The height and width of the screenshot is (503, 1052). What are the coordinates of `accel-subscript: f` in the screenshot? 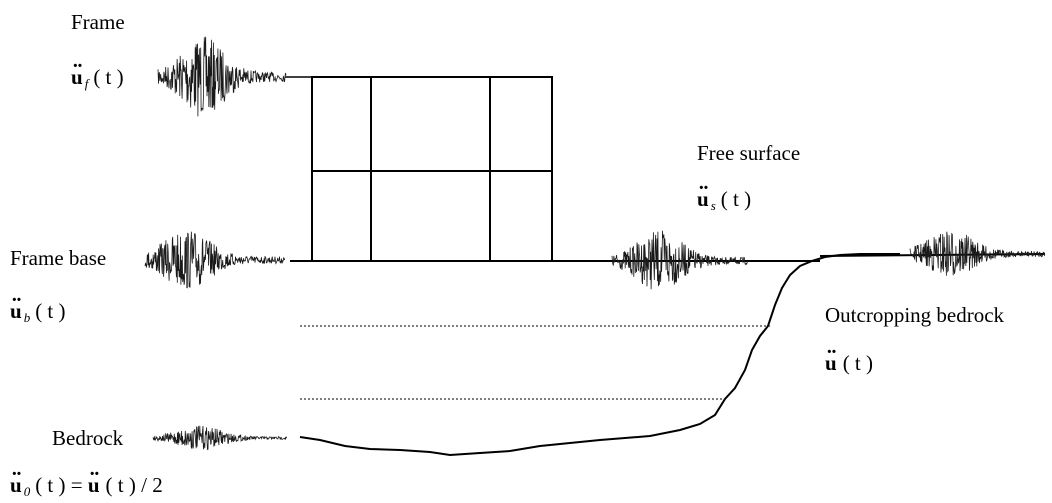 It's located at (86, 83).